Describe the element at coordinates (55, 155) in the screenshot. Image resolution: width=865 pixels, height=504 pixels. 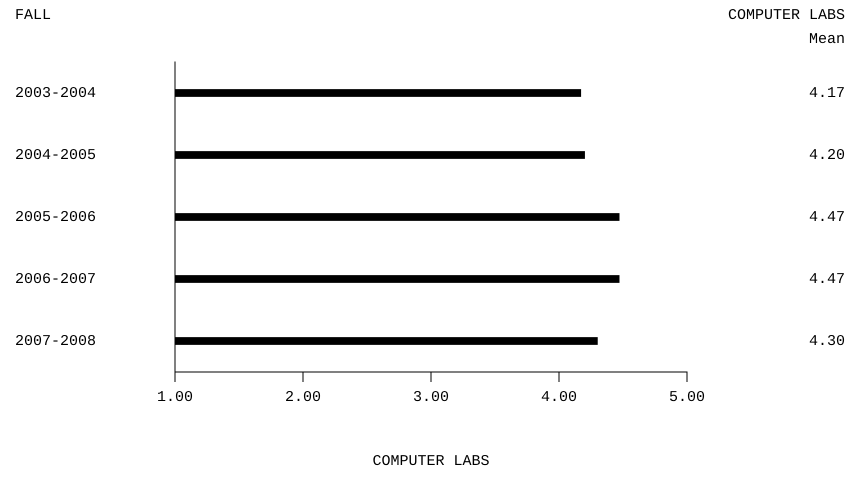
I see `y-tick-label: 2004-2005` at that location.